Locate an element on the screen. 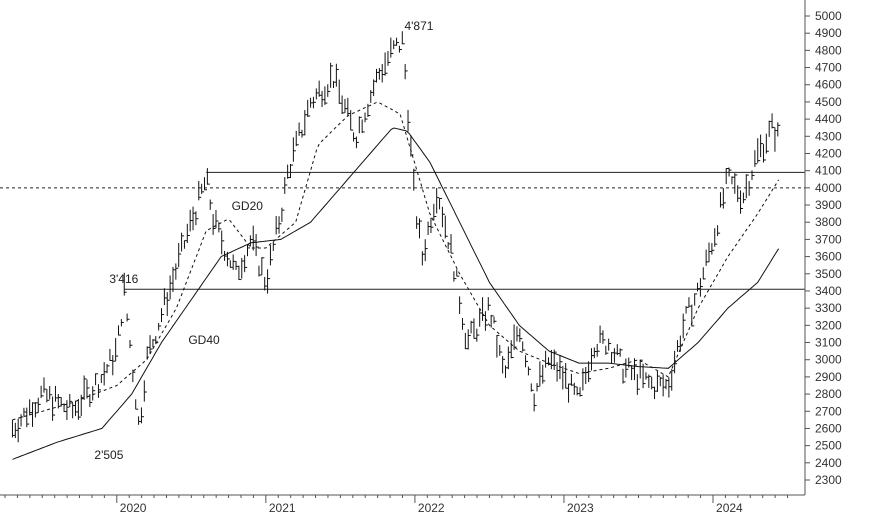 Image resolution: width=874 pixels, height=515 pixels. y-tick-label: 2600 is located at coordinates (828, 428).